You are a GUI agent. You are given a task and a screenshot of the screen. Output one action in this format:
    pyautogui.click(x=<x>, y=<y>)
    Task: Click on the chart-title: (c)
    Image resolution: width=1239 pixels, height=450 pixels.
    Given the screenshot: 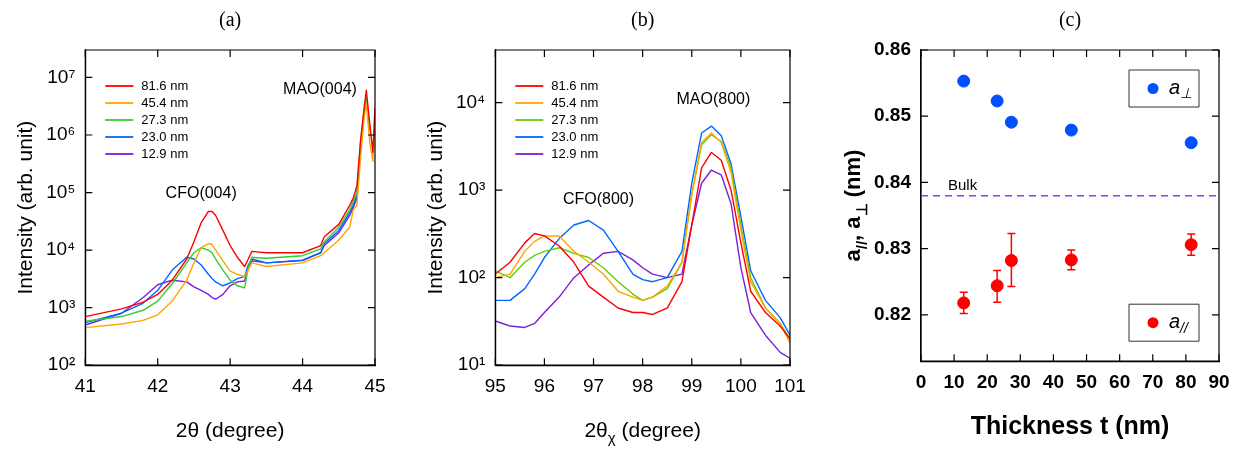 What is the action you would take?
    pyautogui.click(x=1070, y=19)
    